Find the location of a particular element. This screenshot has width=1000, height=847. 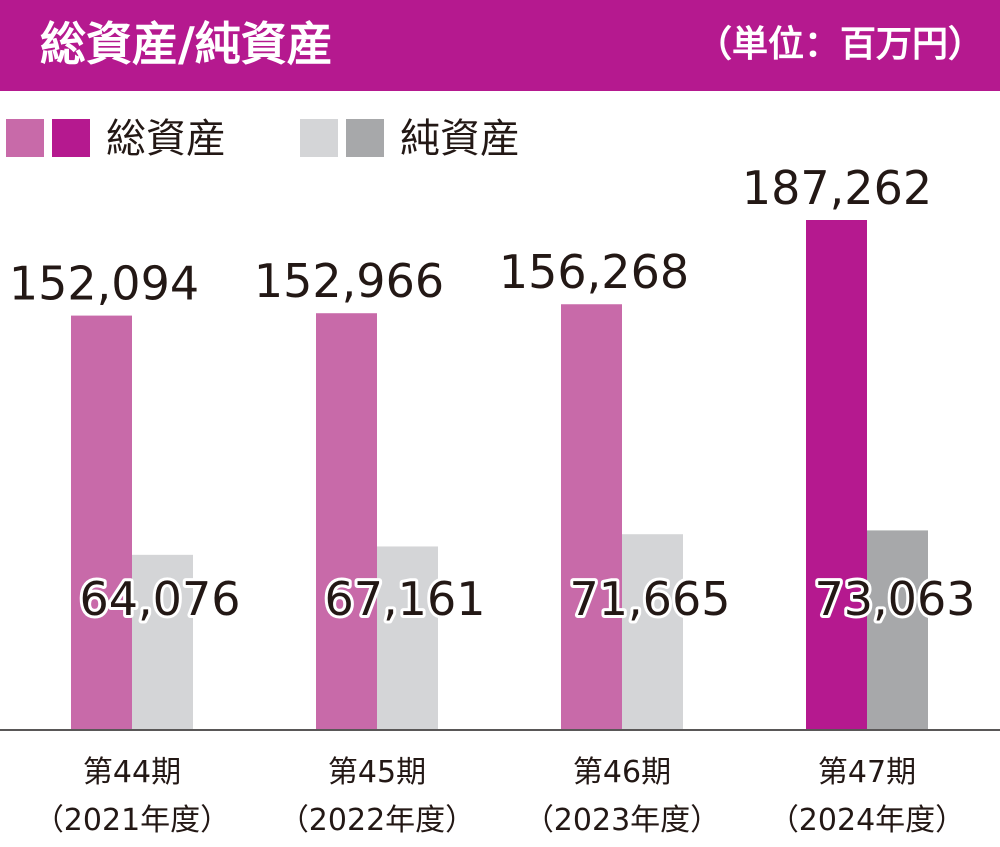

category-label-year: （2024年度） is located at coordinates (867, 820).